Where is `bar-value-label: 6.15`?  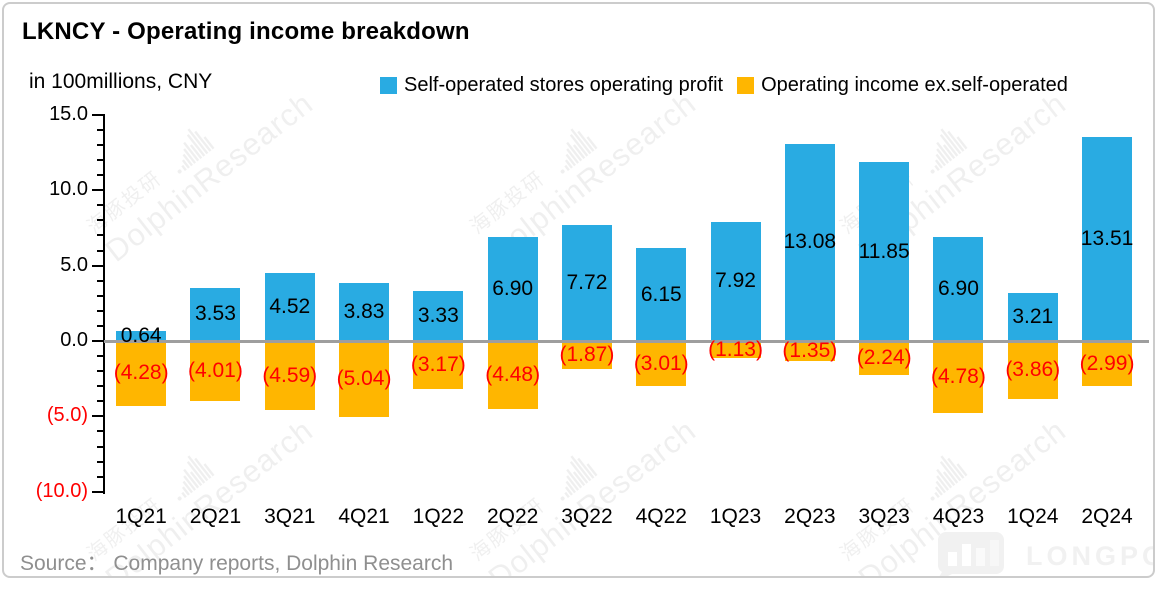 bar-value-label: 6.15 is located at coordinates (661, 294).